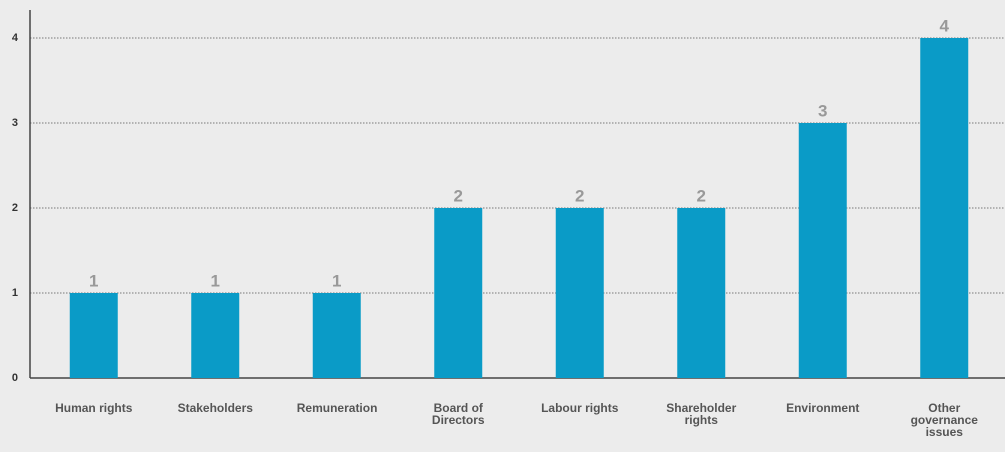  What do you see at coordinates (15, 208) in the screenshot?
I see `y-tick-label: 2` at bounding box center [15, 208].